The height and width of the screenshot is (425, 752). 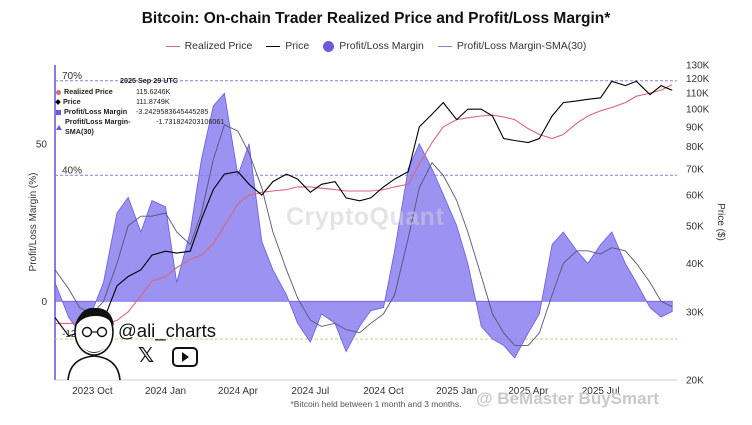 I want to click on right-tick-8: 50K, so click(x=695, y=226).